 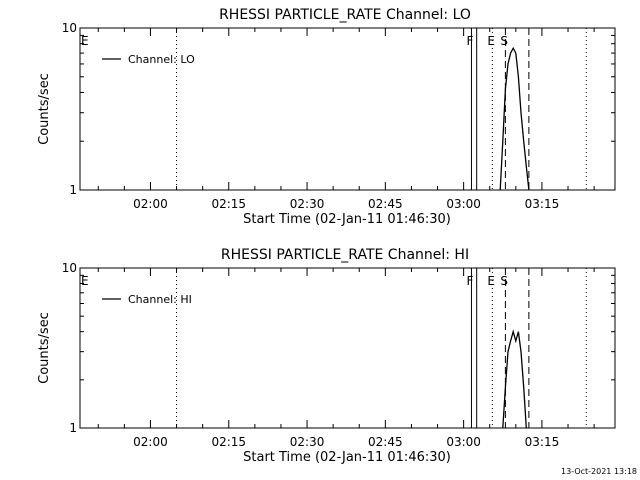 What do you see at coordinates (161, 59) in the screenshot?
I see `legend-entry: Channel: LO` at bounding box center [161, 59].